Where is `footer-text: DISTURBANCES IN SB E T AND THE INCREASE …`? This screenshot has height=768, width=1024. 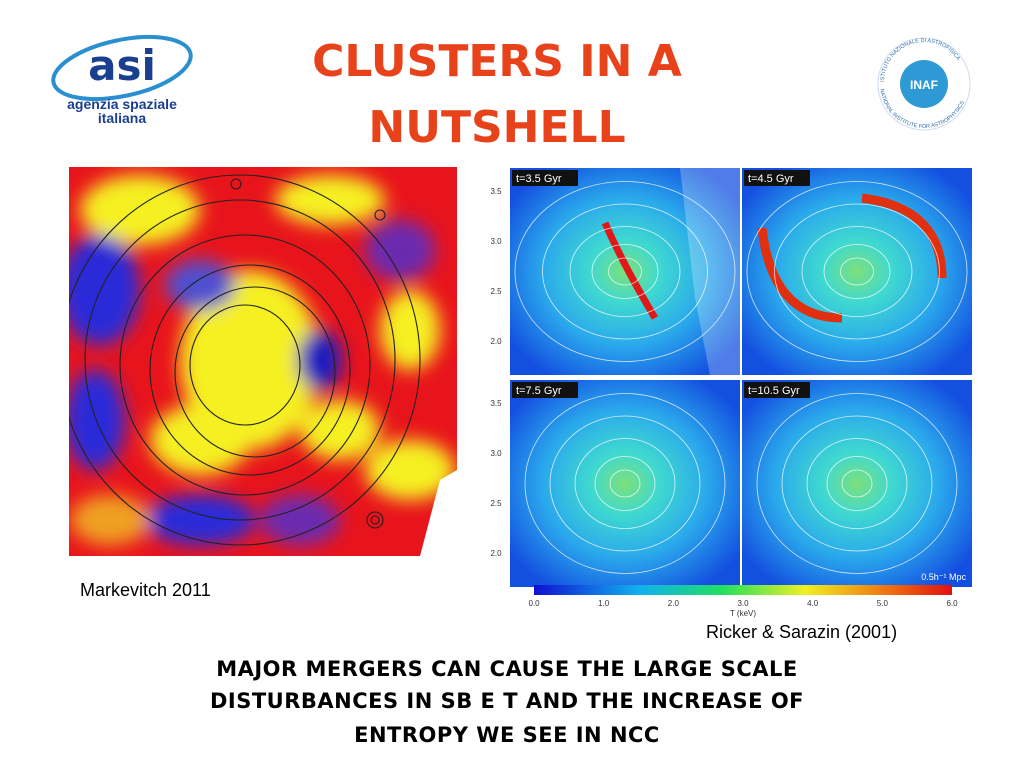 footer-text: DISTURBANCES IN SB E T AND THE INCREASE … is located at coordinates (507, 701).